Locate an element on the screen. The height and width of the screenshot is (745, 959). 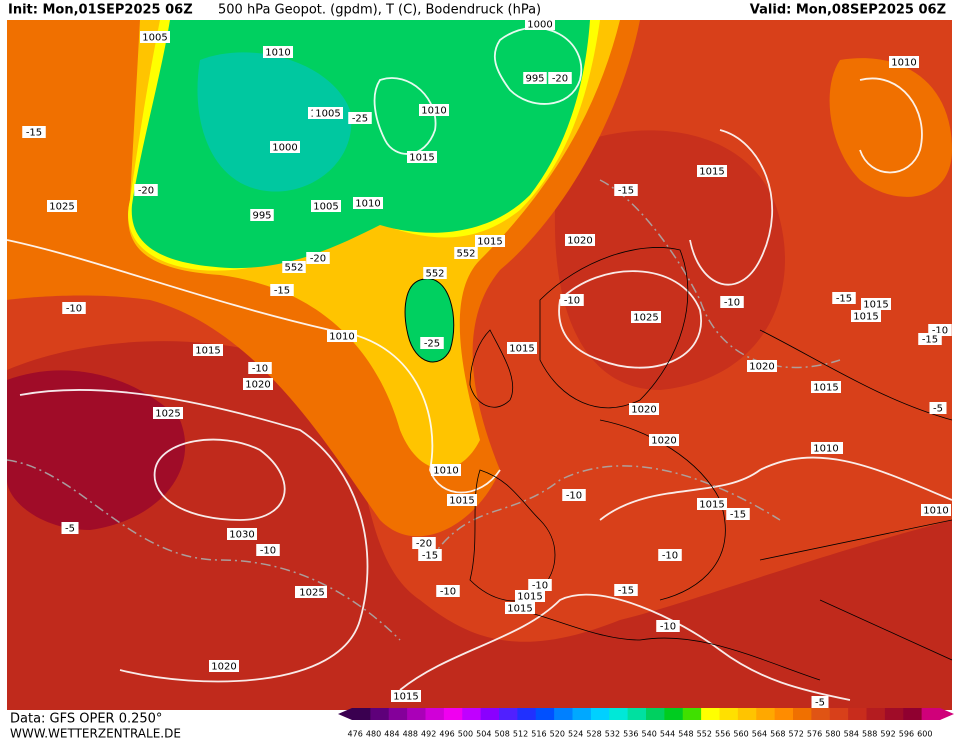
valid-time: Valid: Mon,08SEP2025 06Z is located at coordinates (848, 10).